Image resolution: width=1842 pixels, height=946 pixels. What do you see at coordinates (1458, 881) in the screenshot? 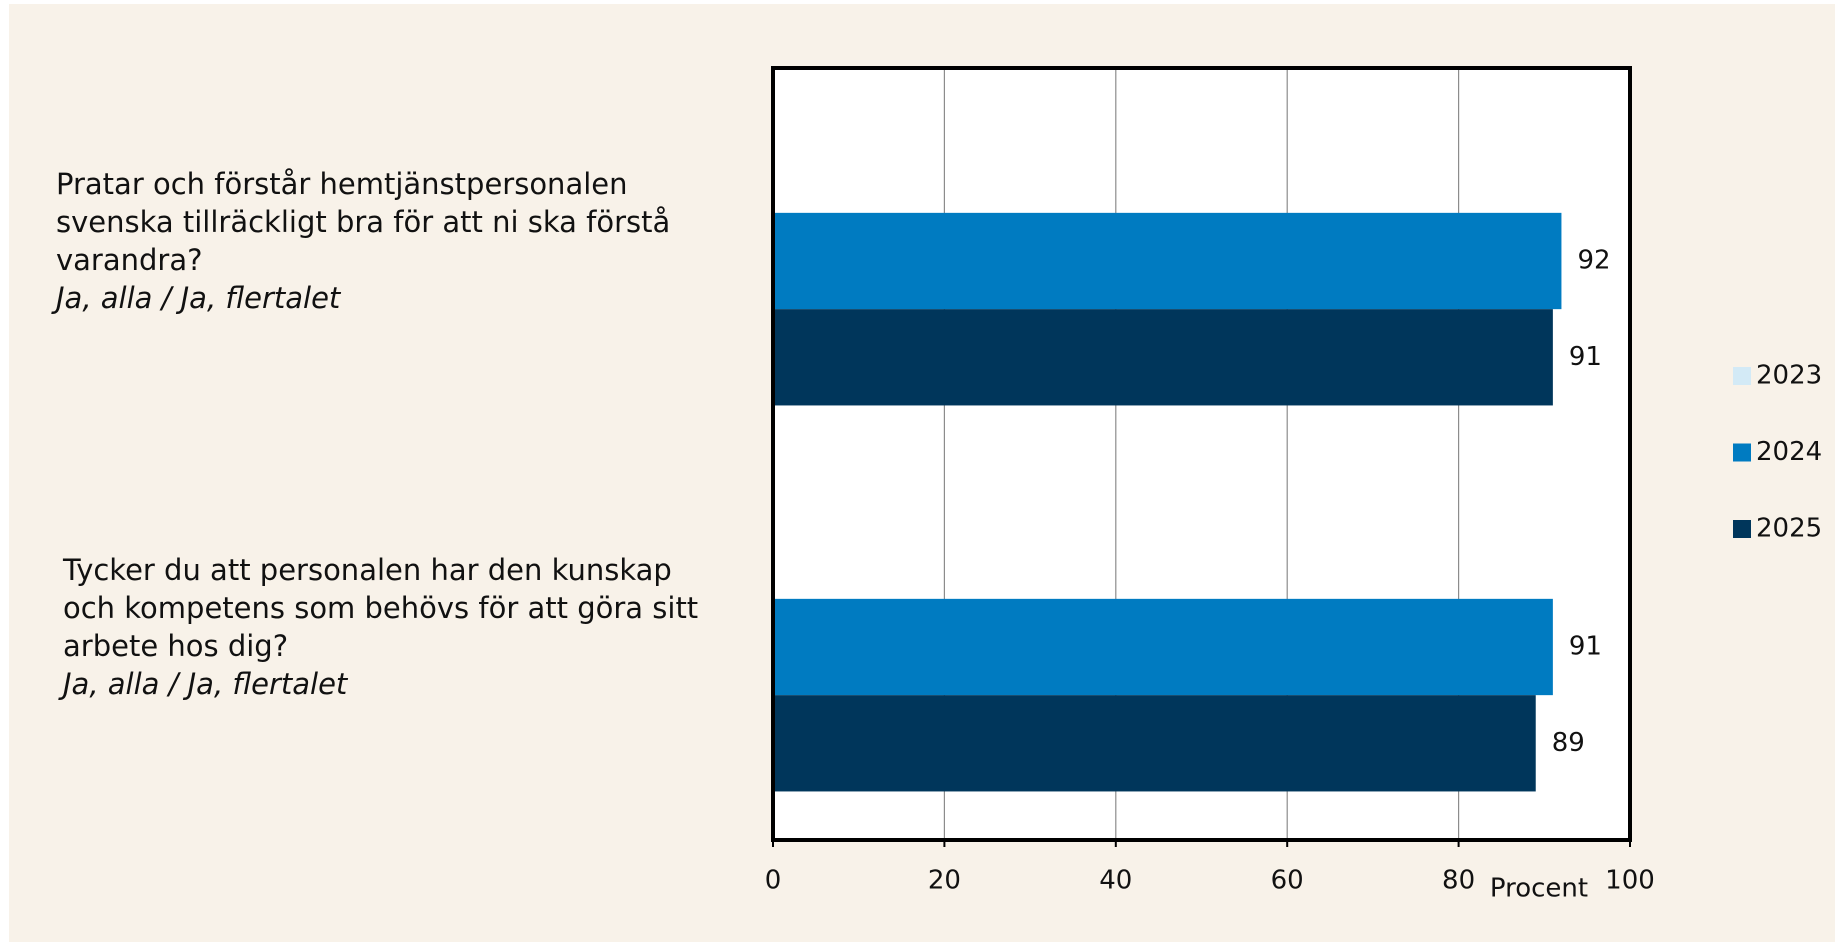
I see `x-tick-label: 80` at bounding box center [1458, 881].